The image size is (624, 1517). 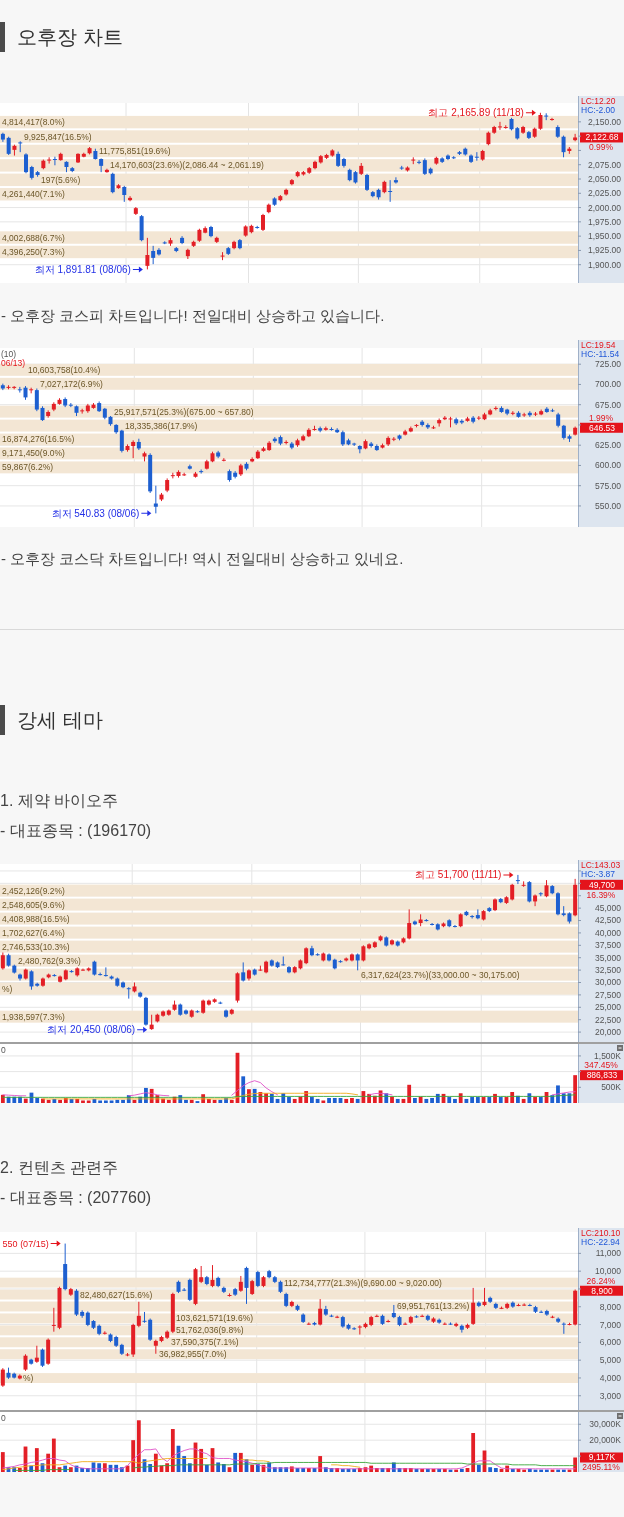 I want to click on band-label: 7,027,172(6.9%), so click(x=72, y=383).